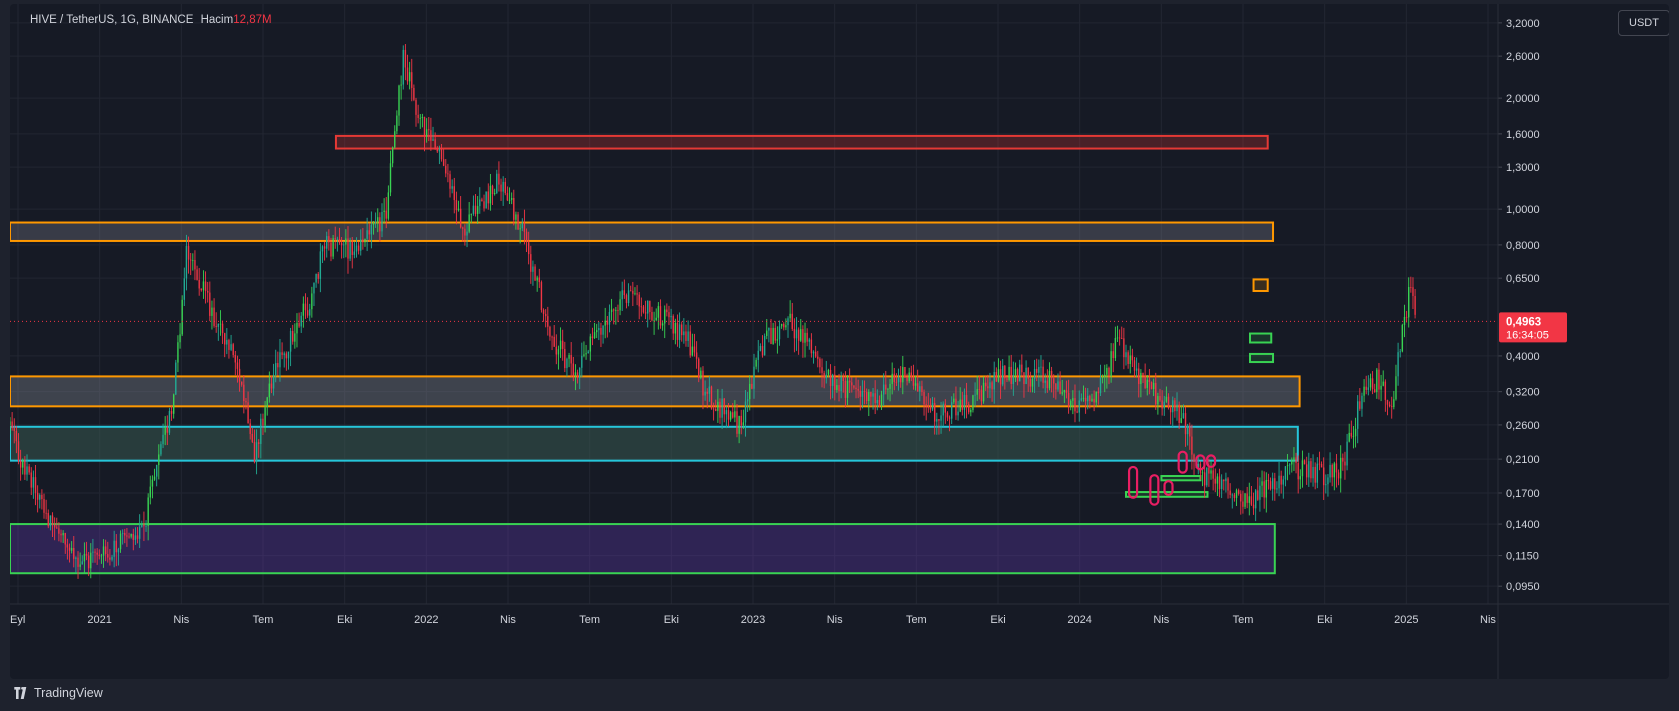  I want to click on y-tick-label: 0,1150, so click(1522, 557).